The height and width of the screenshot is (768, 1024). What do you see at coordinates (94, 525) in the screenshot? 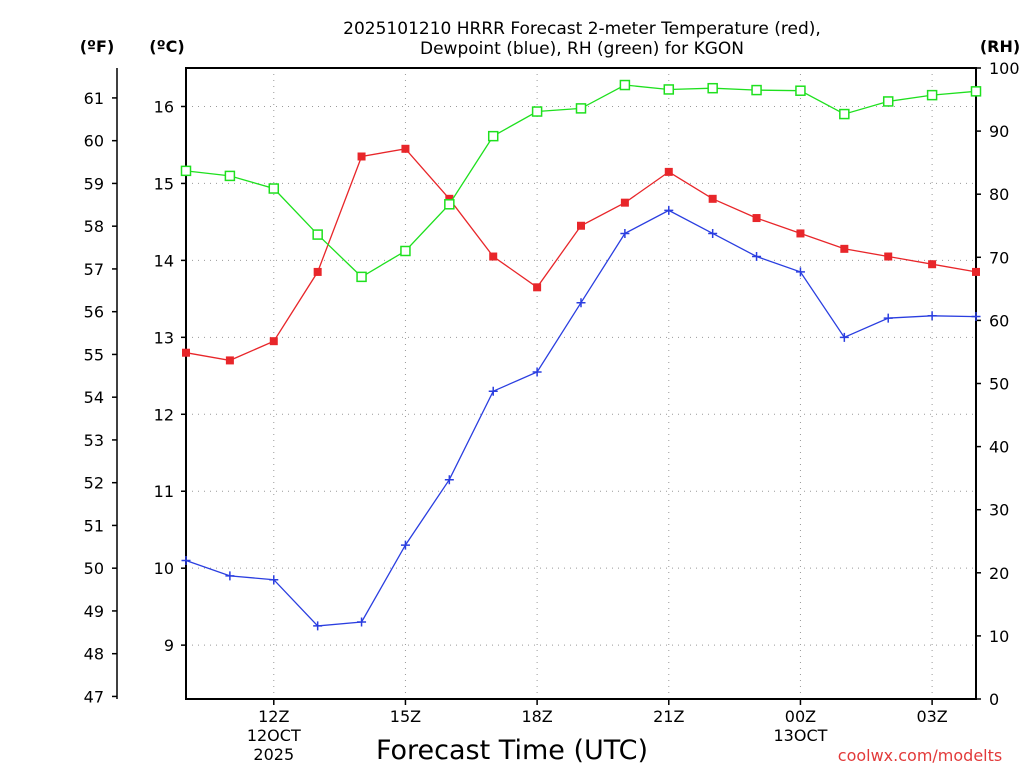
I see `f-tick-label: 51` at bounding box center [94, 525].